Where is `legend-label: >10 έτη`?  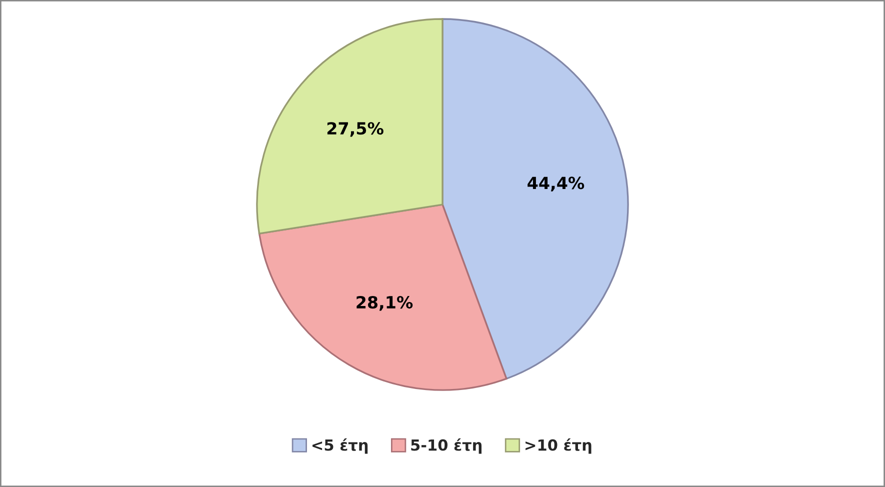
legend-label: >10 έτη is located at coordinates (559, 446).